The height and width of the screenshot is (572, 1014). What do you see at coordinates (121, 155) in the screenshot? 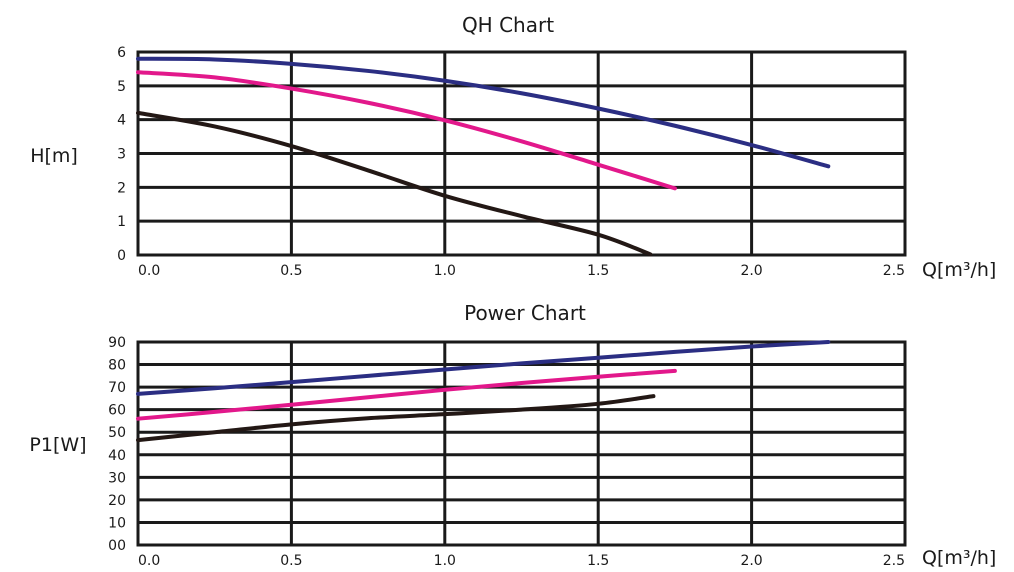
I see `qh-y-tick-label: 3` at bounding box center [121, 155].